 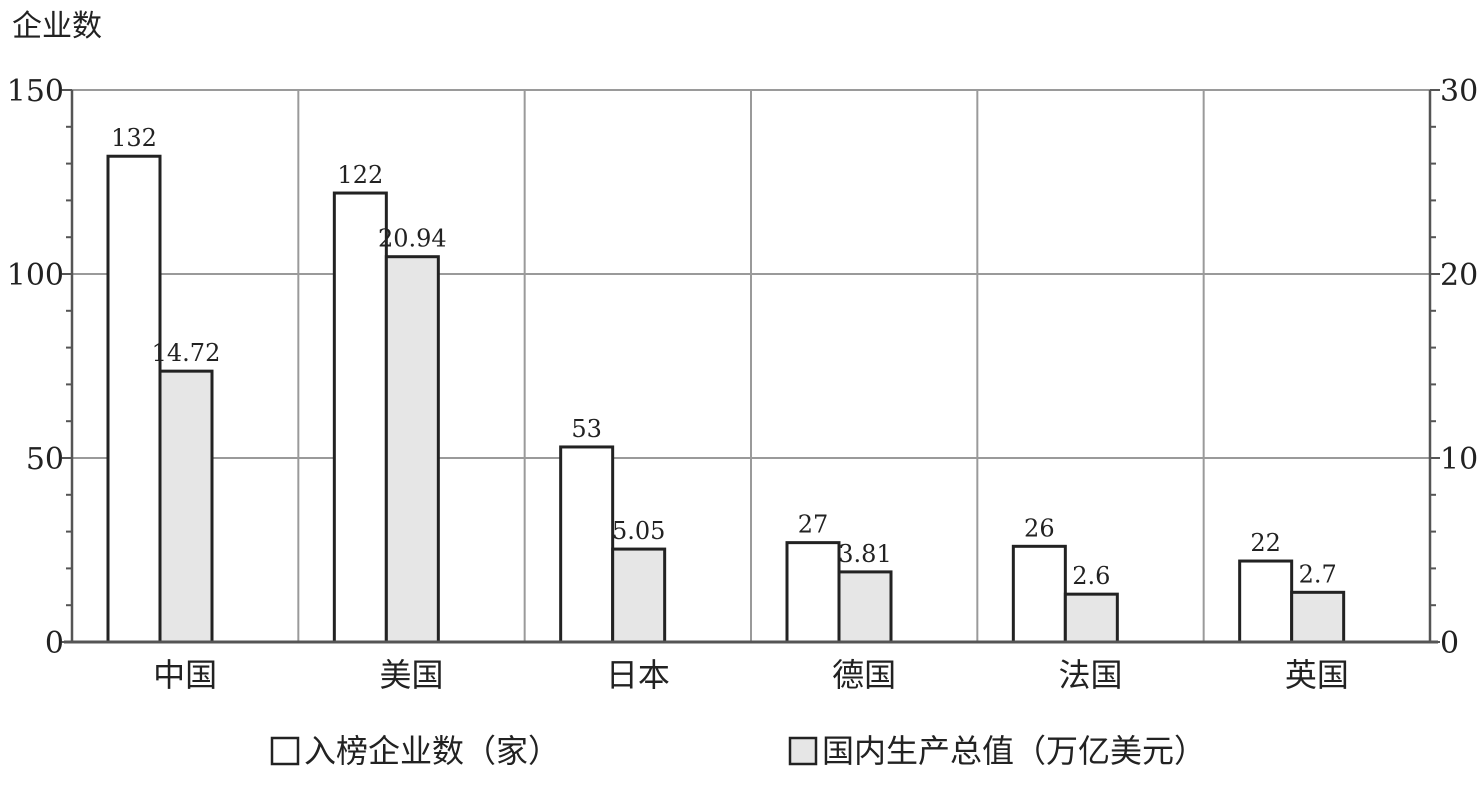 What do you see at coordinates (1090, 675) in the screenshot?
I see `category-label: 法国` at bounding box center [1090, 675].